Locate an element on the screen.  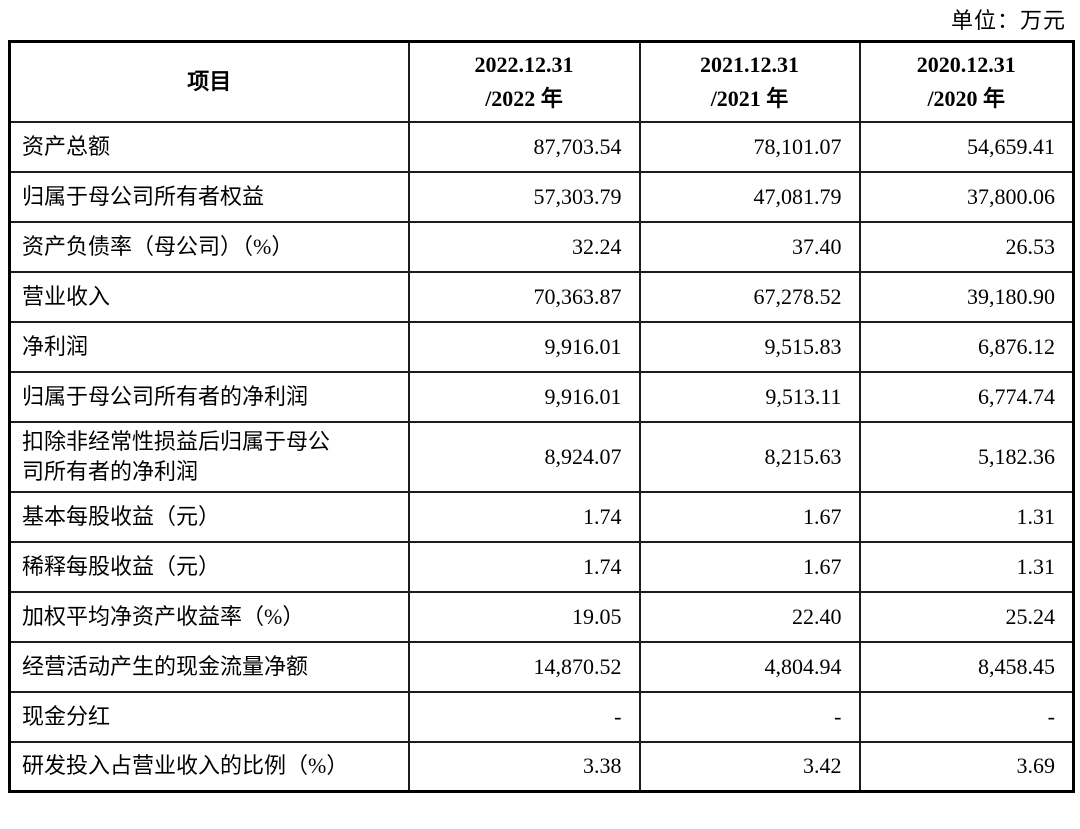
row-label: 资产负债率（母公司）（%） is located at coordinates (209, 246).